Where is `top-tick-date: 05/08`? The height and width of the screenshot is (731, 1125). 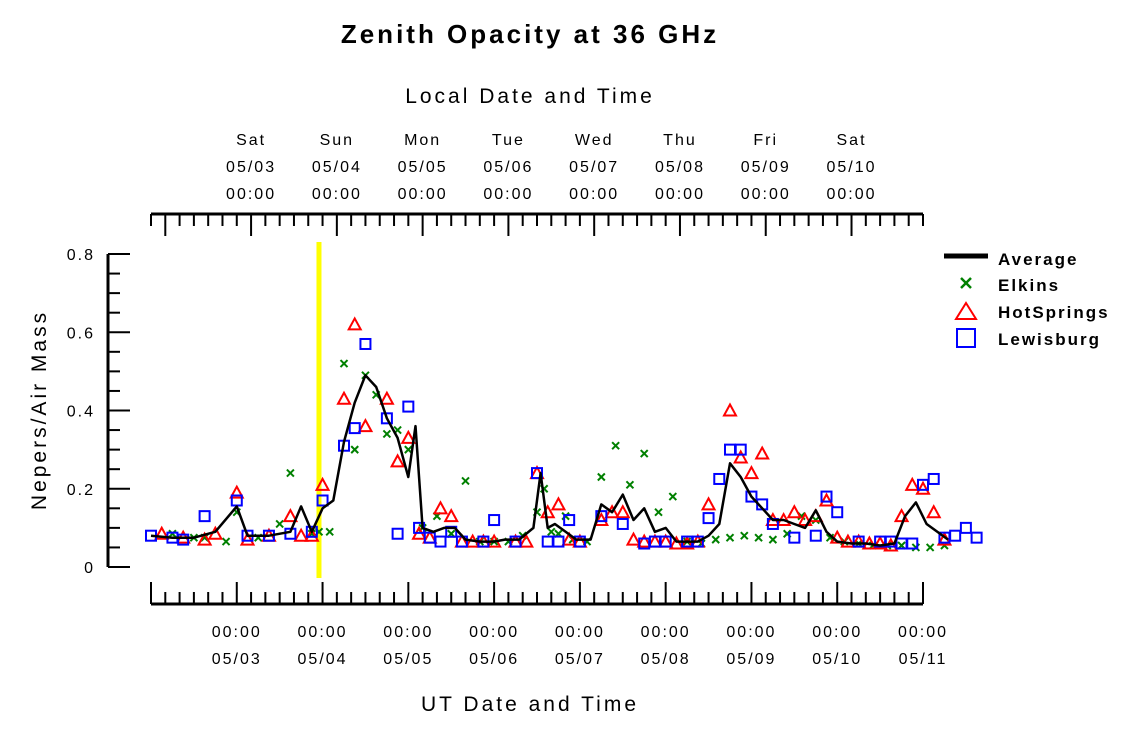
top-tick-date: 05/08 is located at coordinates (680, 167).